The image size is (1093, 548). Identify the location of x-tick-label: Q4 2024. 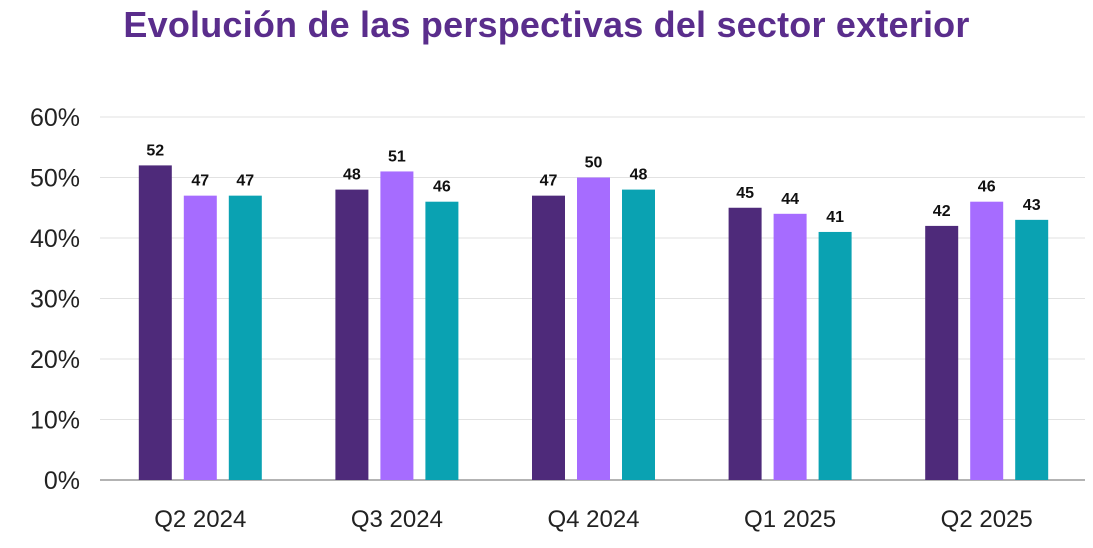
(593, 519).